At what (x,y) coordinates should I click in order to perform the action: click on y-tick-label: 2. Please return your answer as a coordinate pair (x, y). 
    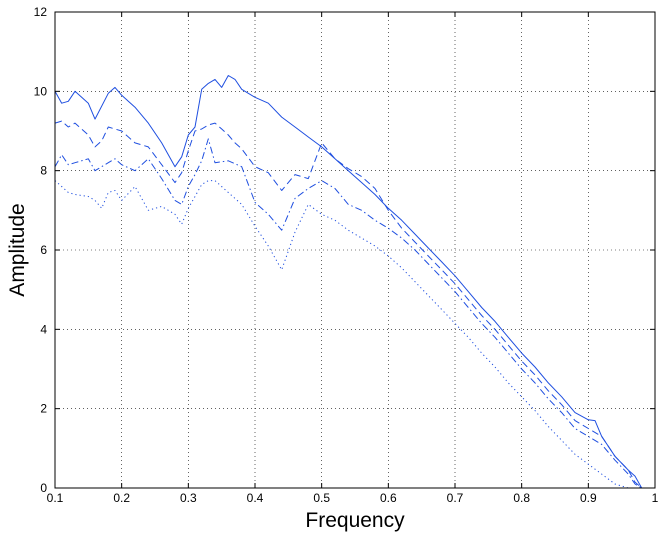
    Looking at the image, I should click on (43, 409).